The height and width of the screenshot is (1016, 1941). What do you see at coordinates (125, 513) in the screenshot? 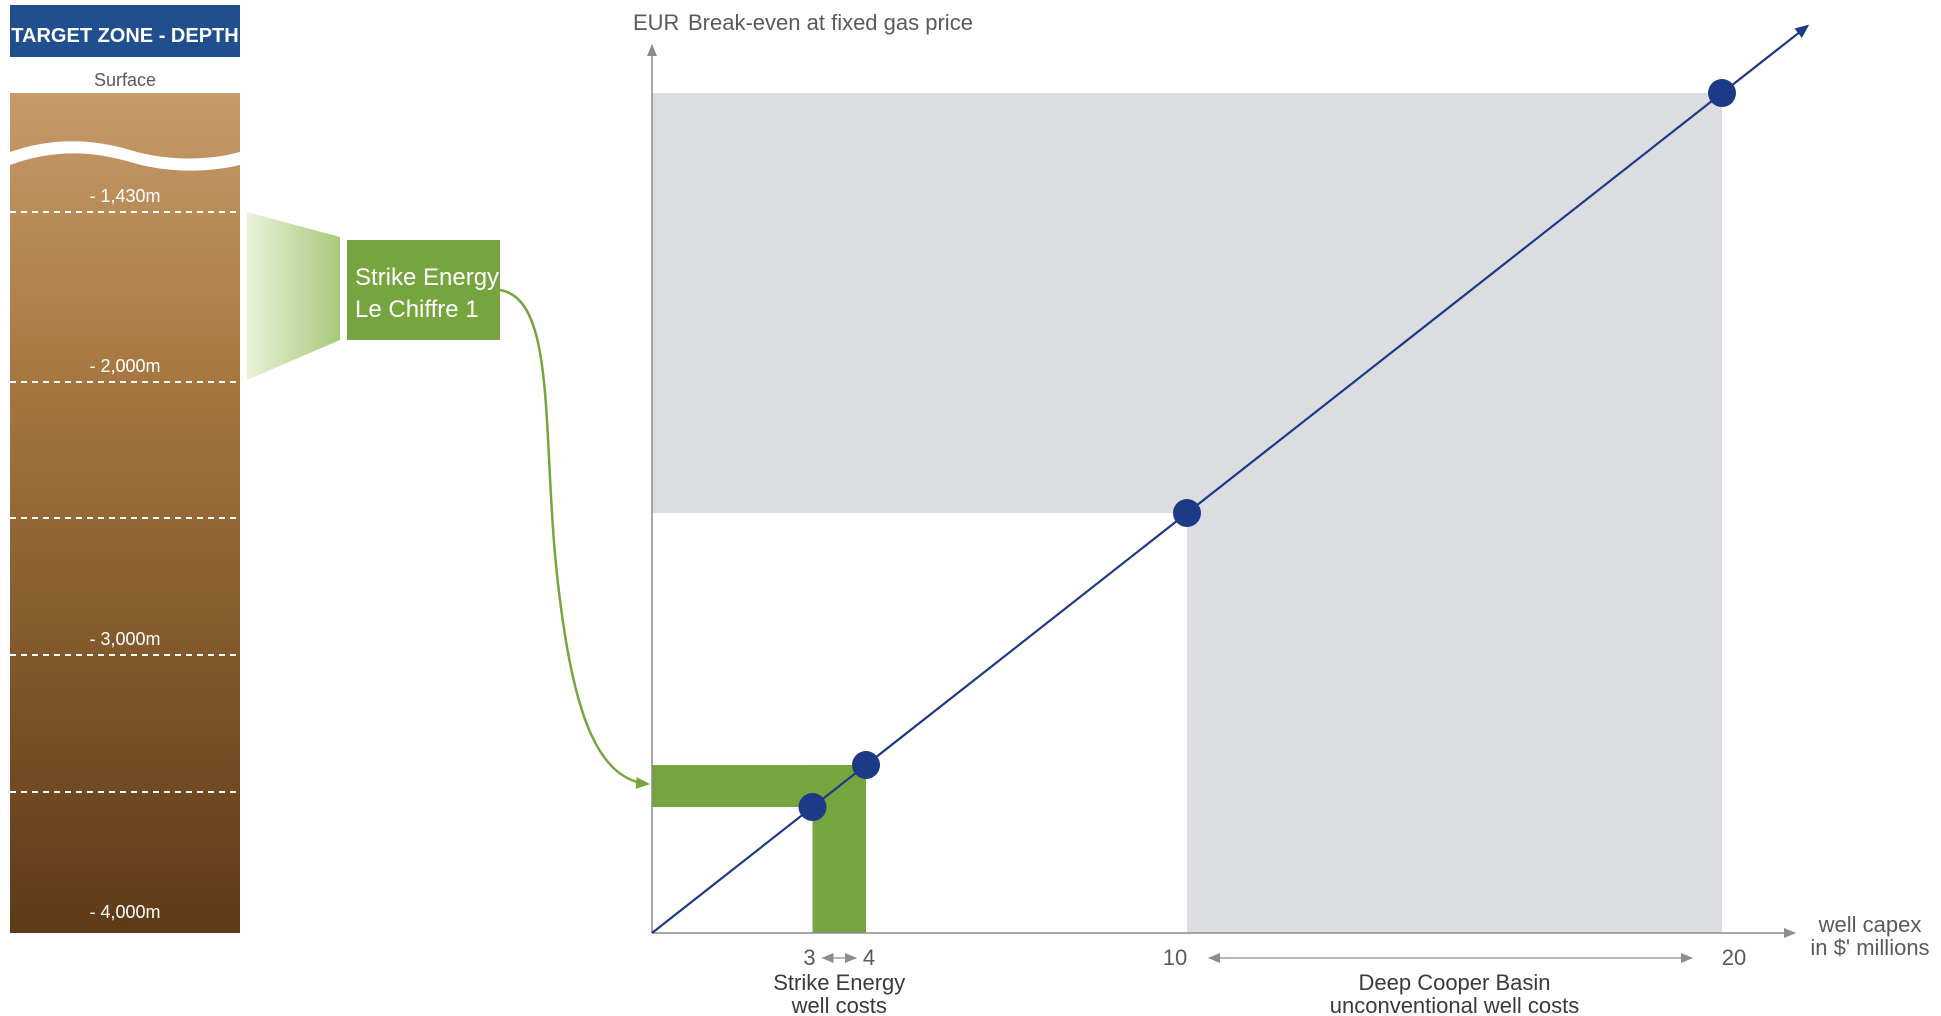
I see `soil-column` at bounding box center [125, 513].